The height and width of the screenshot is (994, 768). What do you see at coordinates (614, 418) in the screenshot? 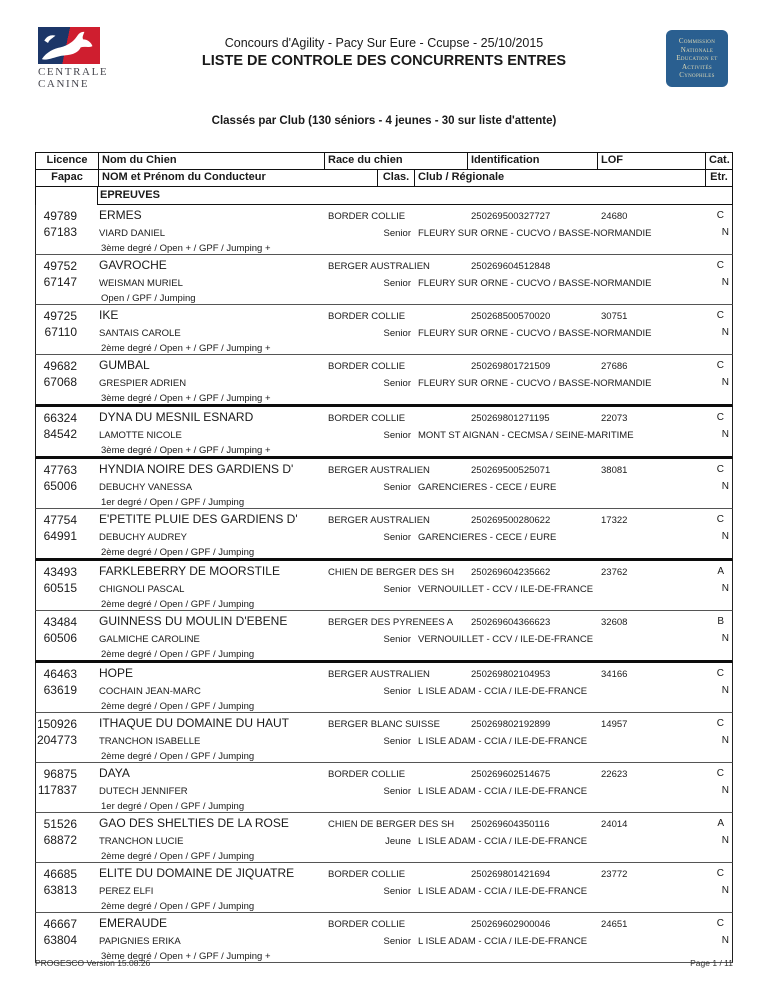
I see `lof-number: 22073` at bounding box center [614, 418].